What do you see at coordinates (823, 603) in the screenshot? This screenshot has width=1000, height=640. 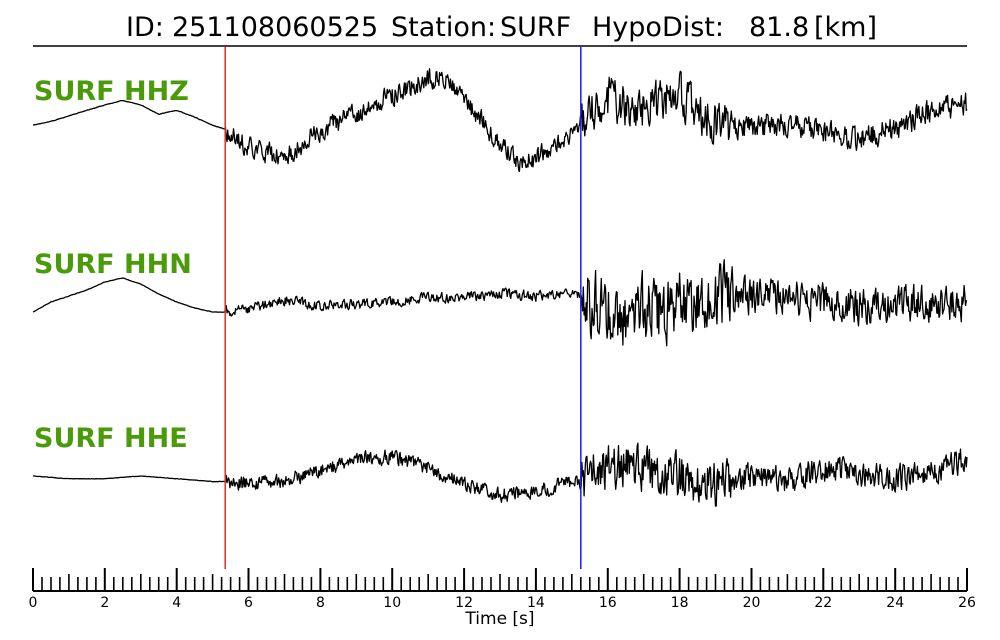 I see `tick-label: 22` at bounding box center [823, 603].